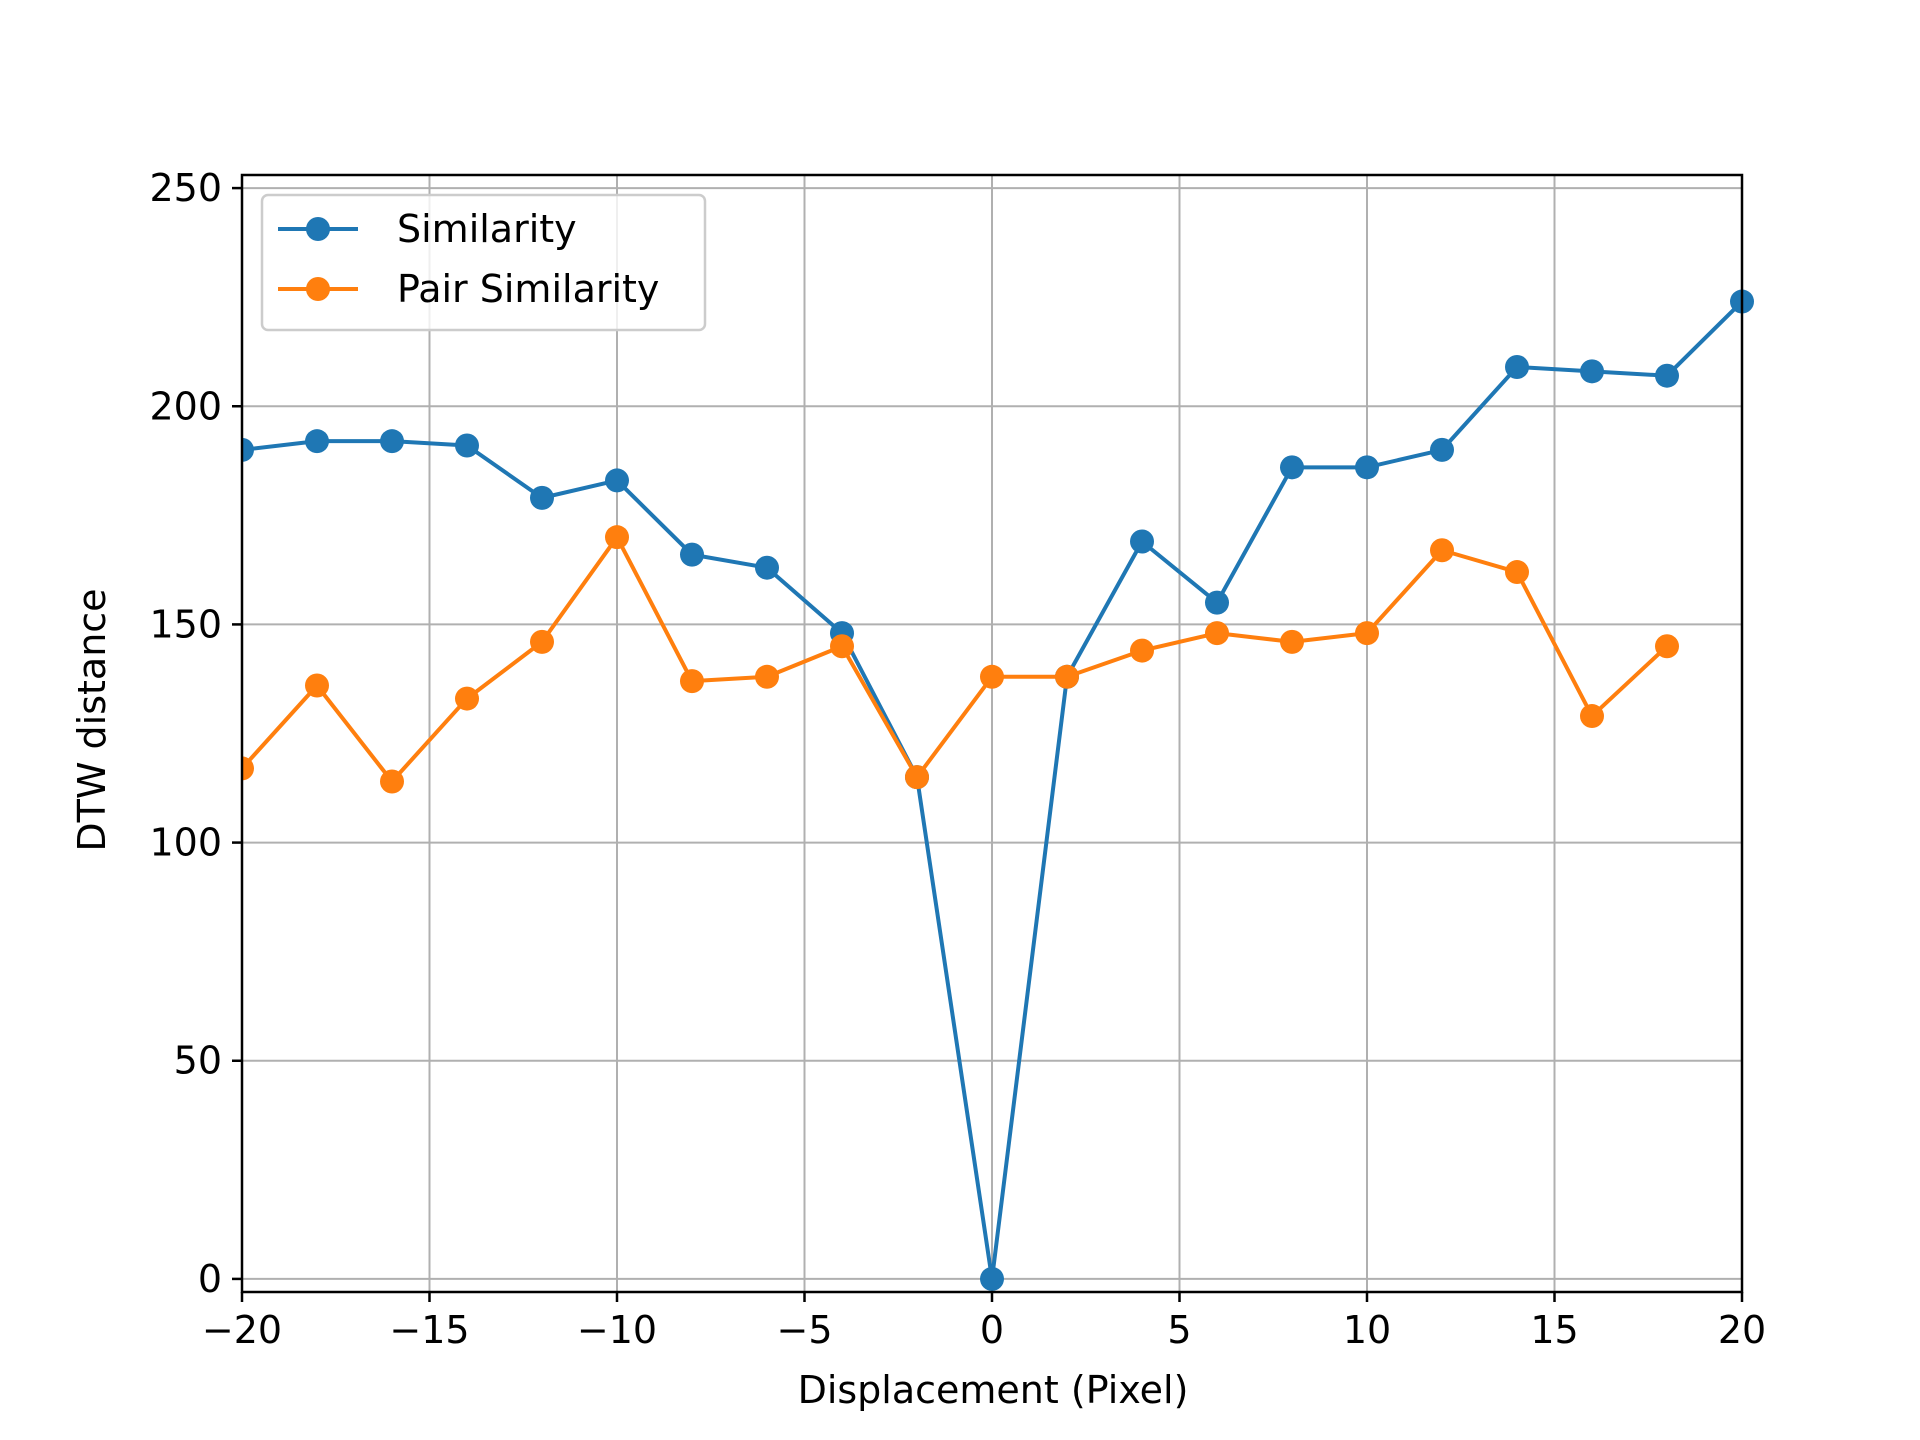  Describe the element at coordinates (528, 289) in the screenshot. I see `legend-label: Pair Similarity` at that location.